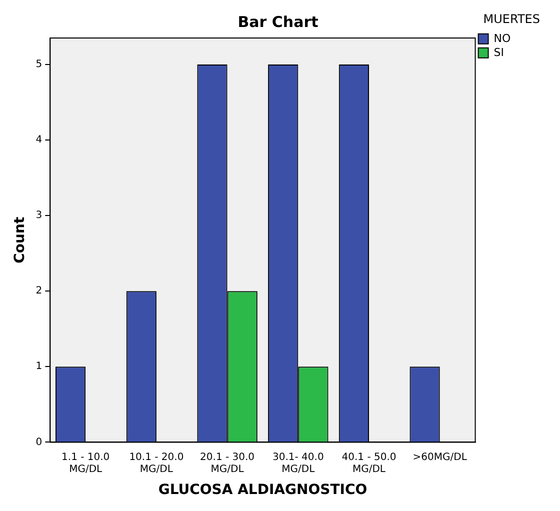 The width and height of the screenshot is (560, 511). What do you see at coordinates (39, 140) in the screenshot?
I see `y-tick-label: 4` at bounding box center [39, 140].